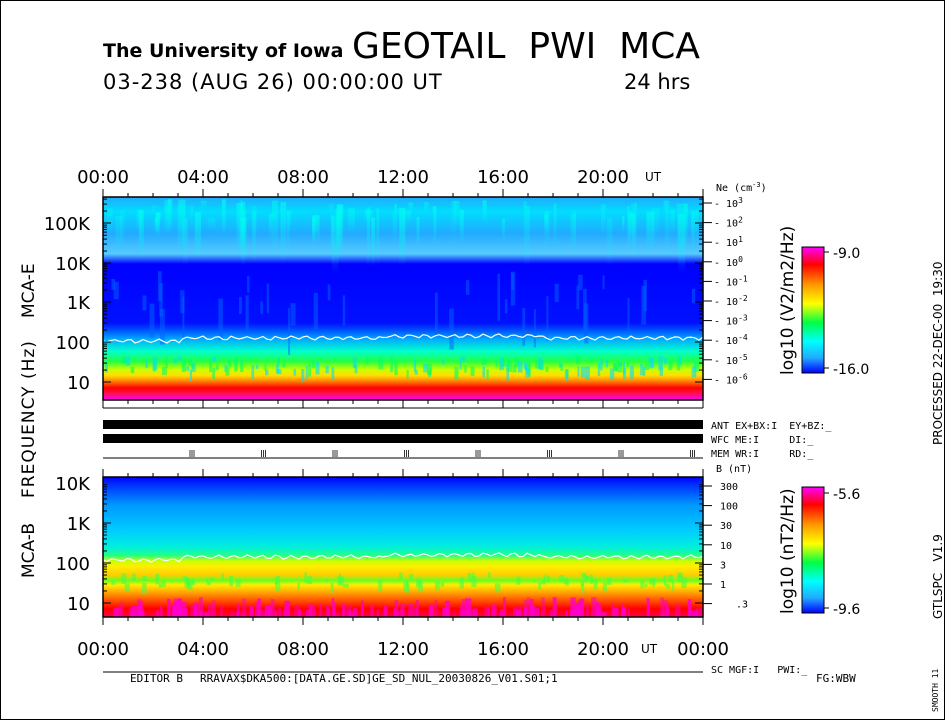 The width and height of the screenshot is (945, 720). Describe the element at coordinates (403, 547) in the screenshot. I see `mca-b-spectrogram` at that location.